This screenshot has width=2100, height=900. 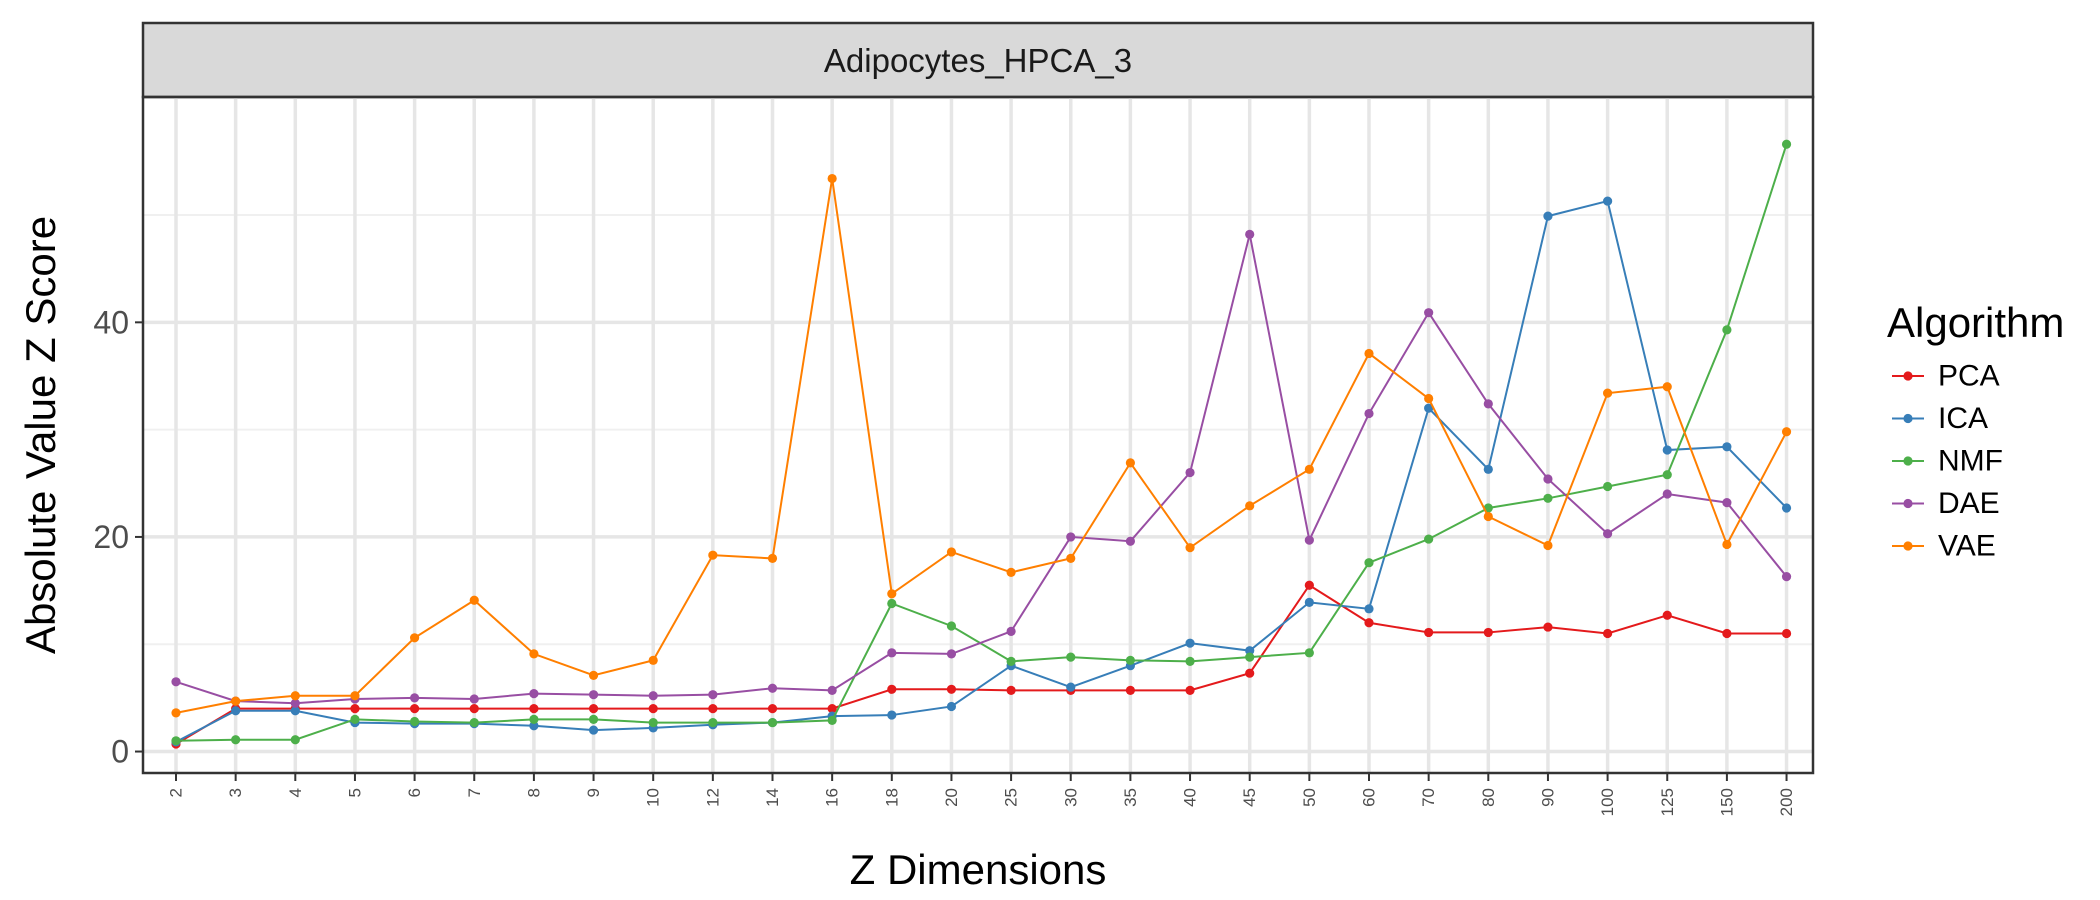 I want to click on legend-item-ica: ICA, so click(x=1940, y=418).